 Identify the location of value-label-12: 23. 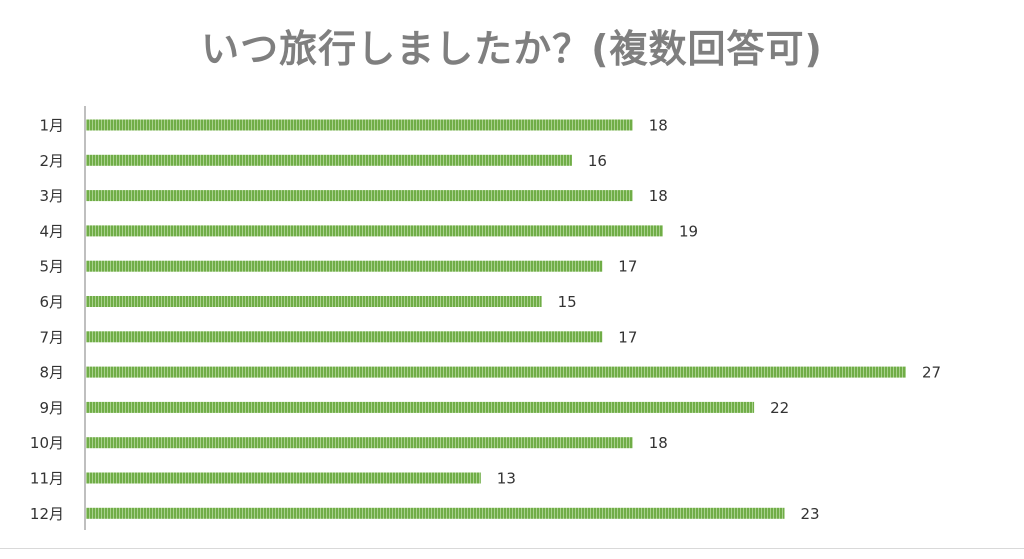
(810, 514).